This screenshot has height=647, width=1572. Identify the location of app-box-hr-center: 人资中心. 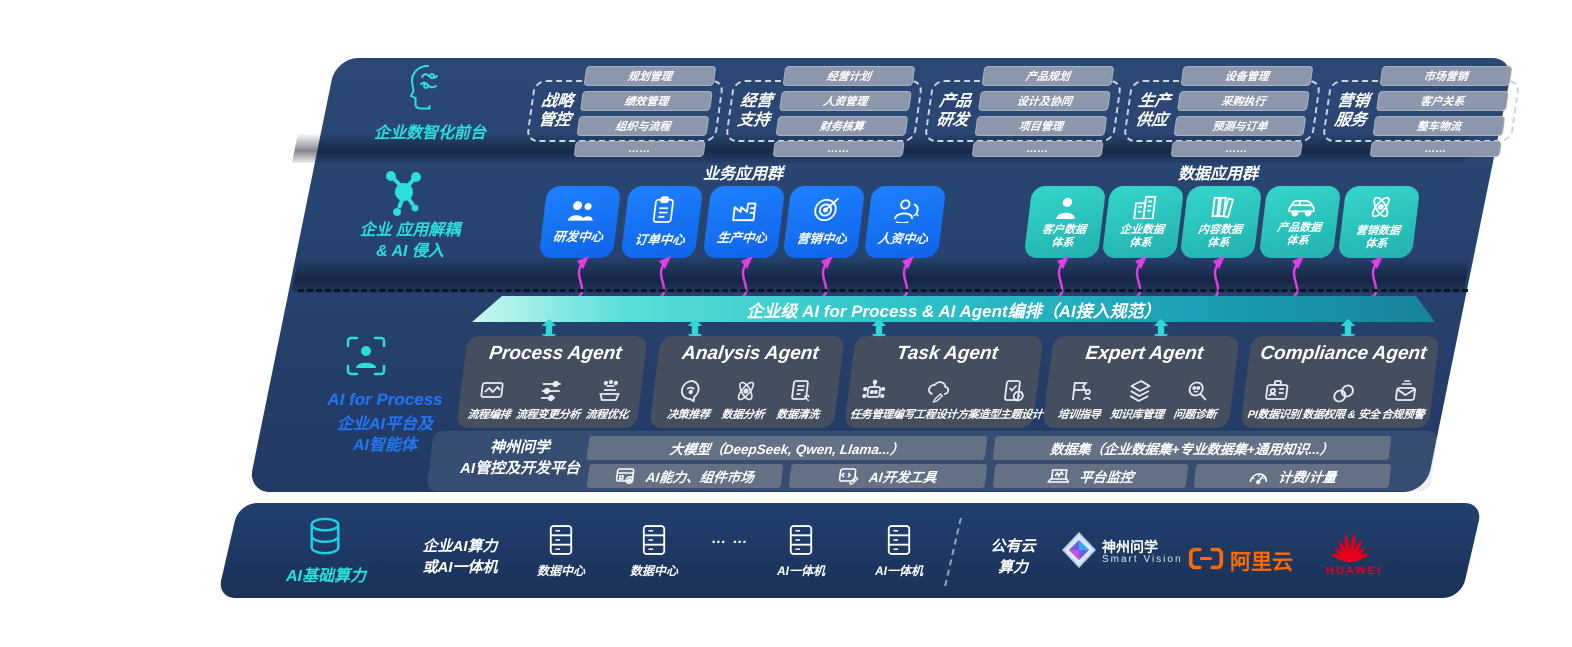
(905, 222).